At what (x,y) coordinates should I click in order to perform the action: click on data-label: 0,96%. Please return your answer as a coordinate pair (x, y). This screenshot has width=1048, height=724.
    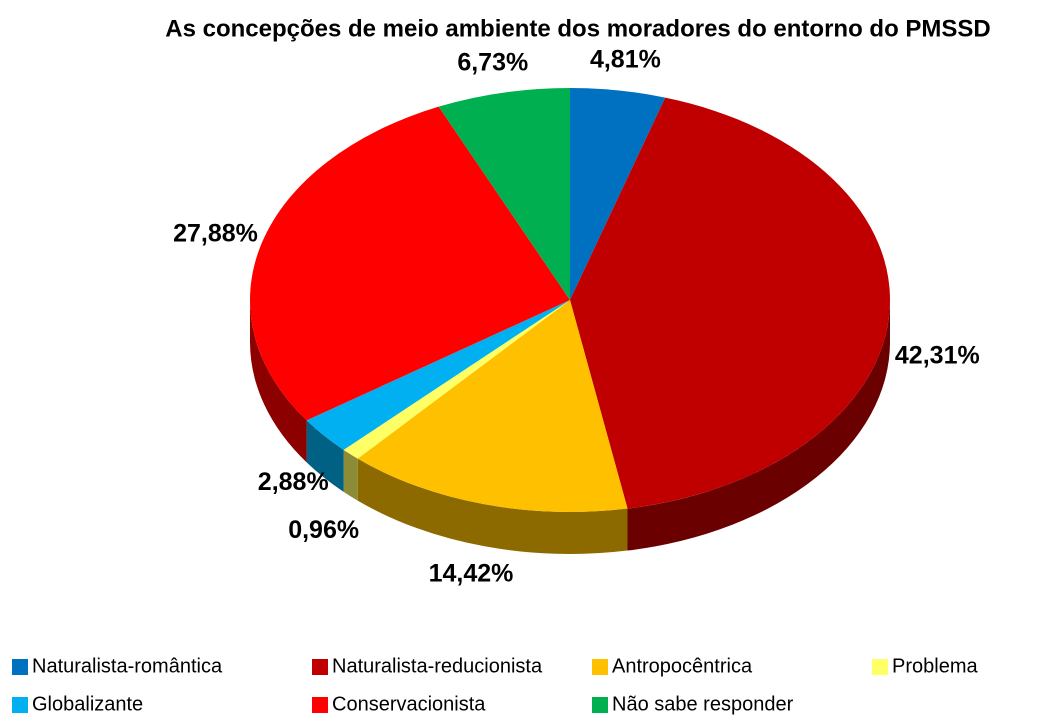
    Looking at the image, I should click on (323, 530).